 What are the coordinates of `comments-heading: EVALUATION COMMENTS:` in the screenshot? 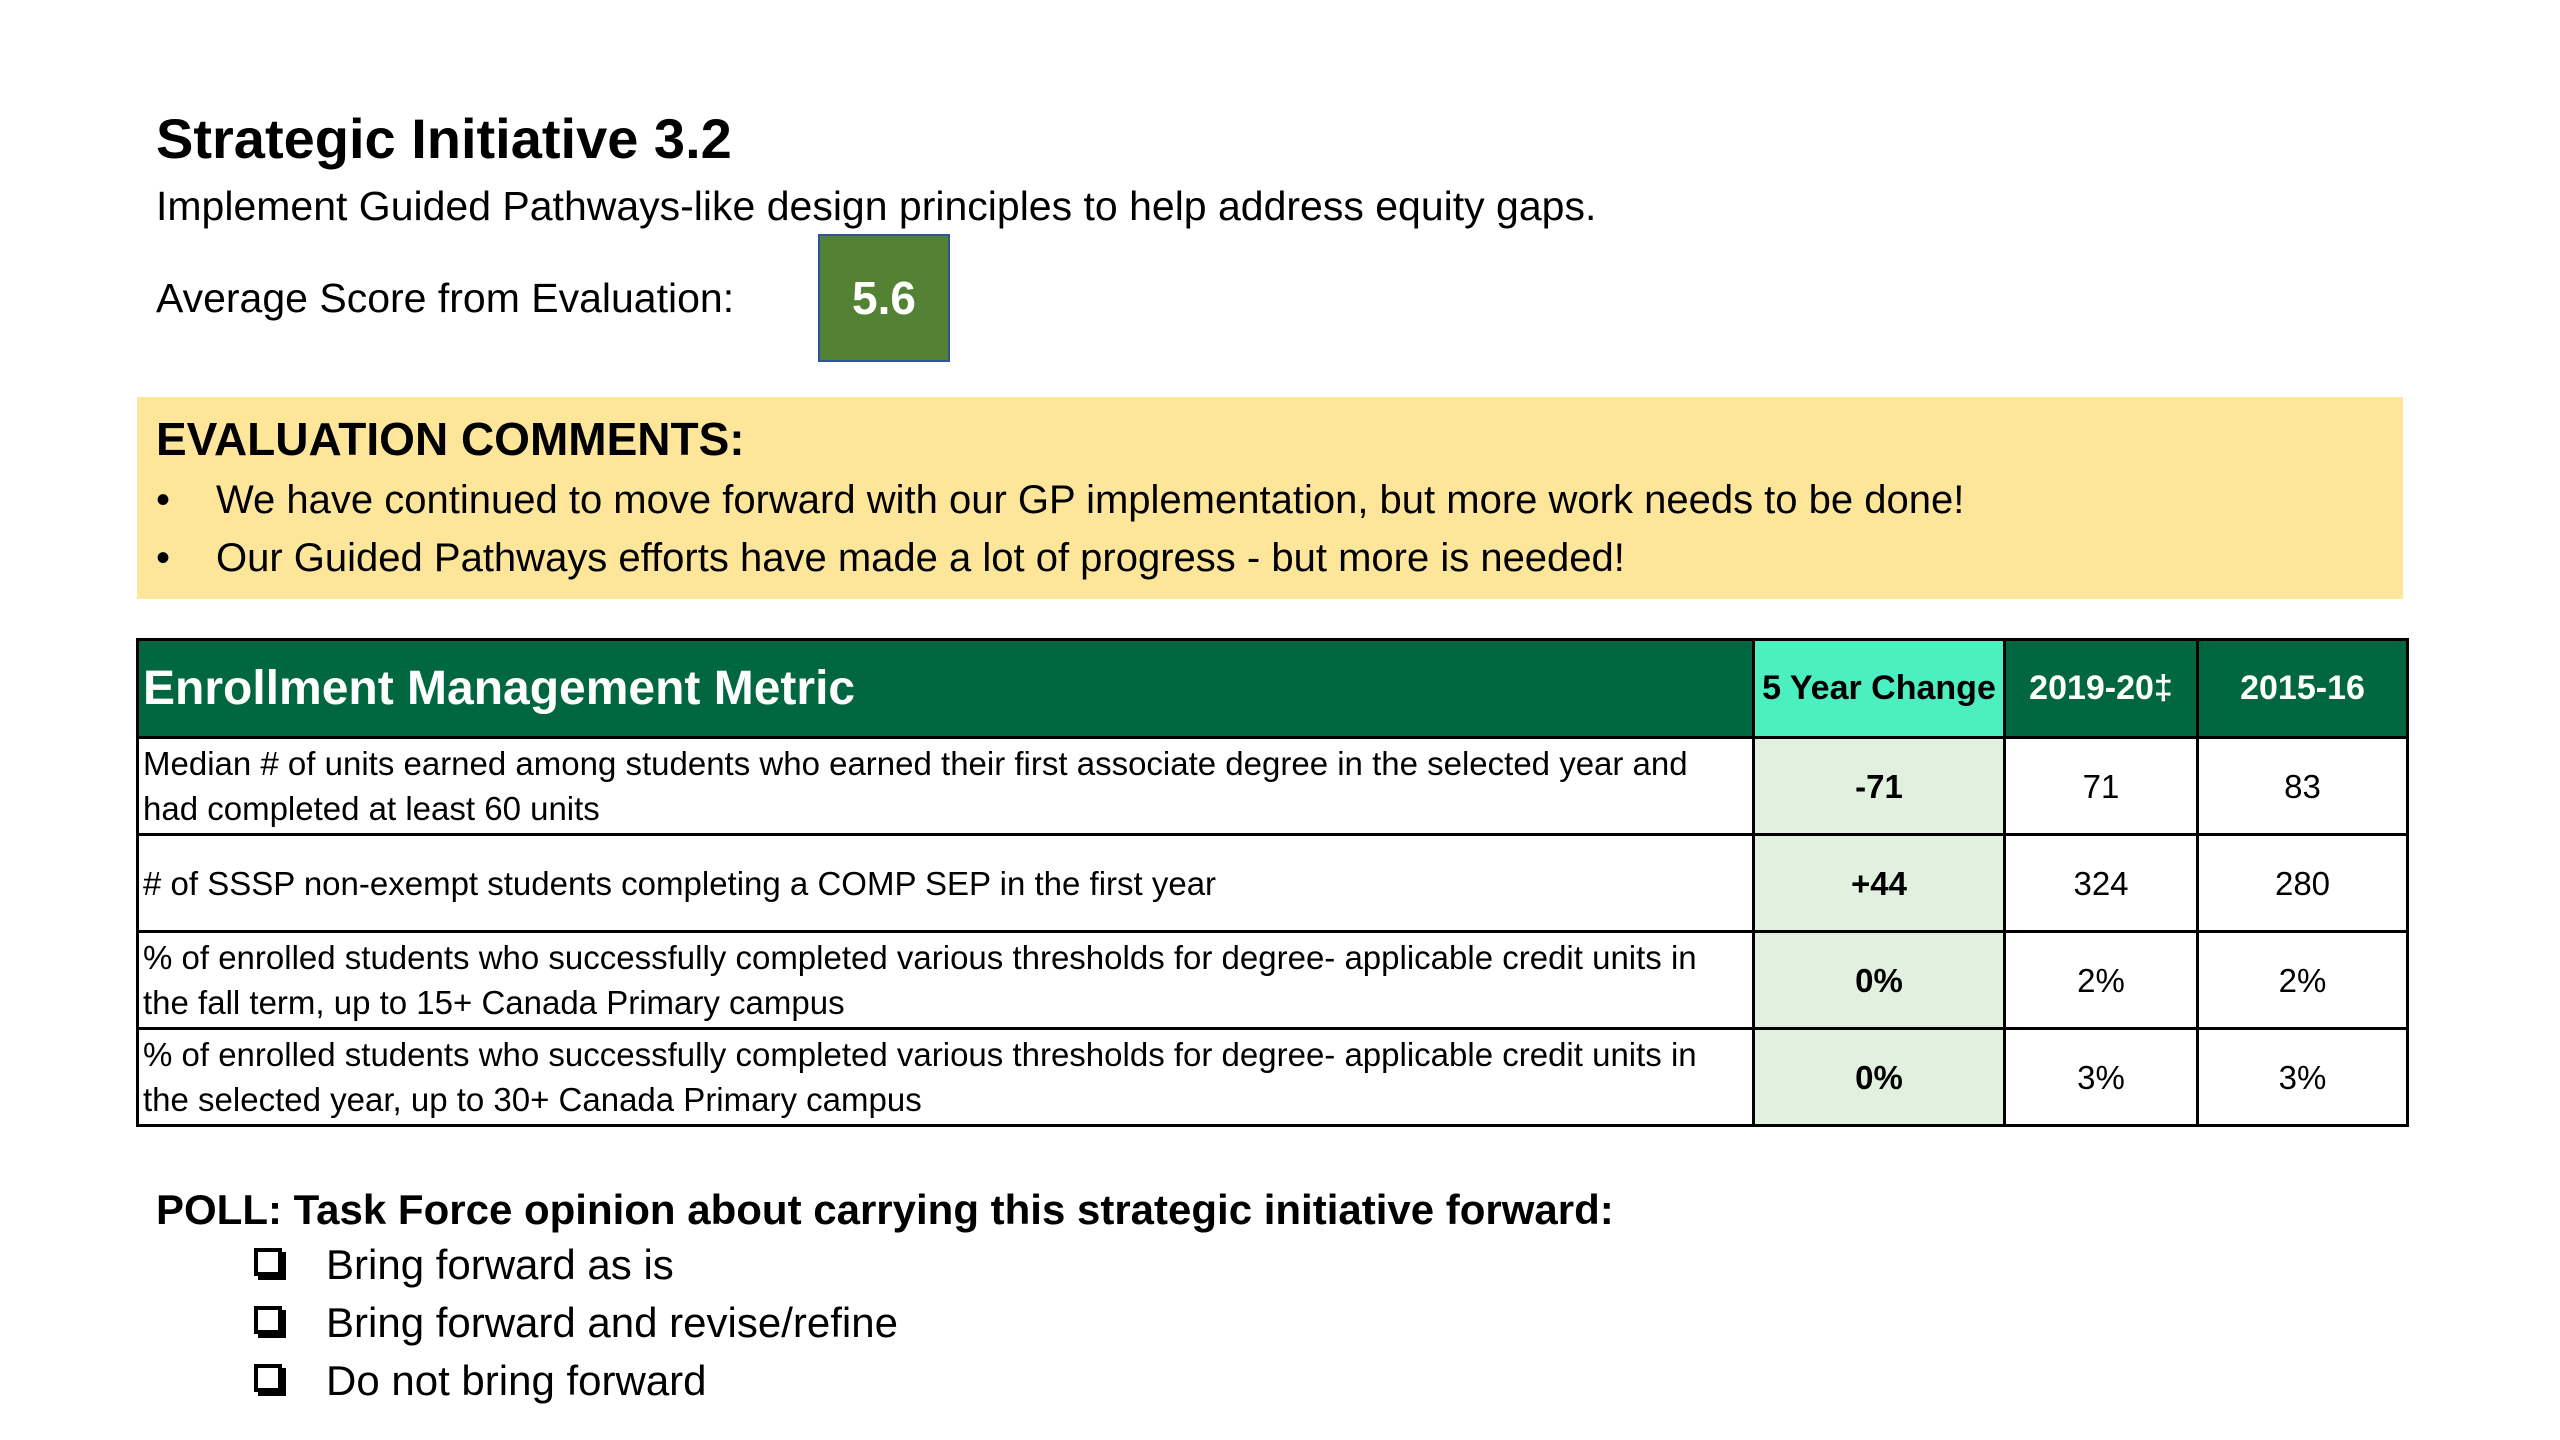 It's located at (450, 439).